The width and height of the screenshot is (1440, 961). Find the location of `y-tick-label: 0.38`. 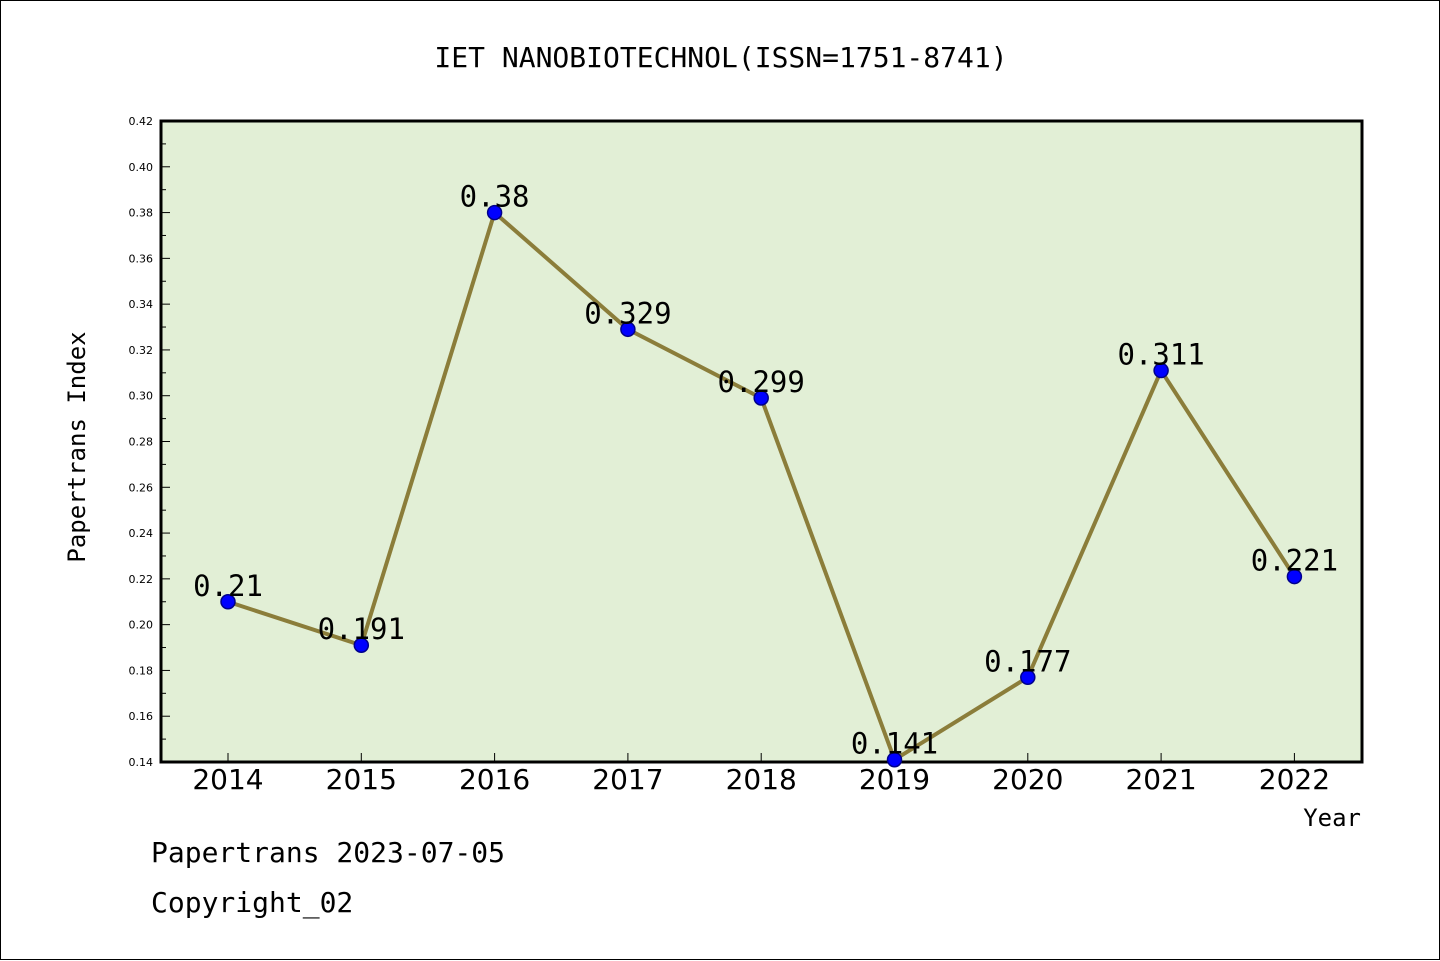

y-tick-label: 0.38 is located at coordinates (141, 213).